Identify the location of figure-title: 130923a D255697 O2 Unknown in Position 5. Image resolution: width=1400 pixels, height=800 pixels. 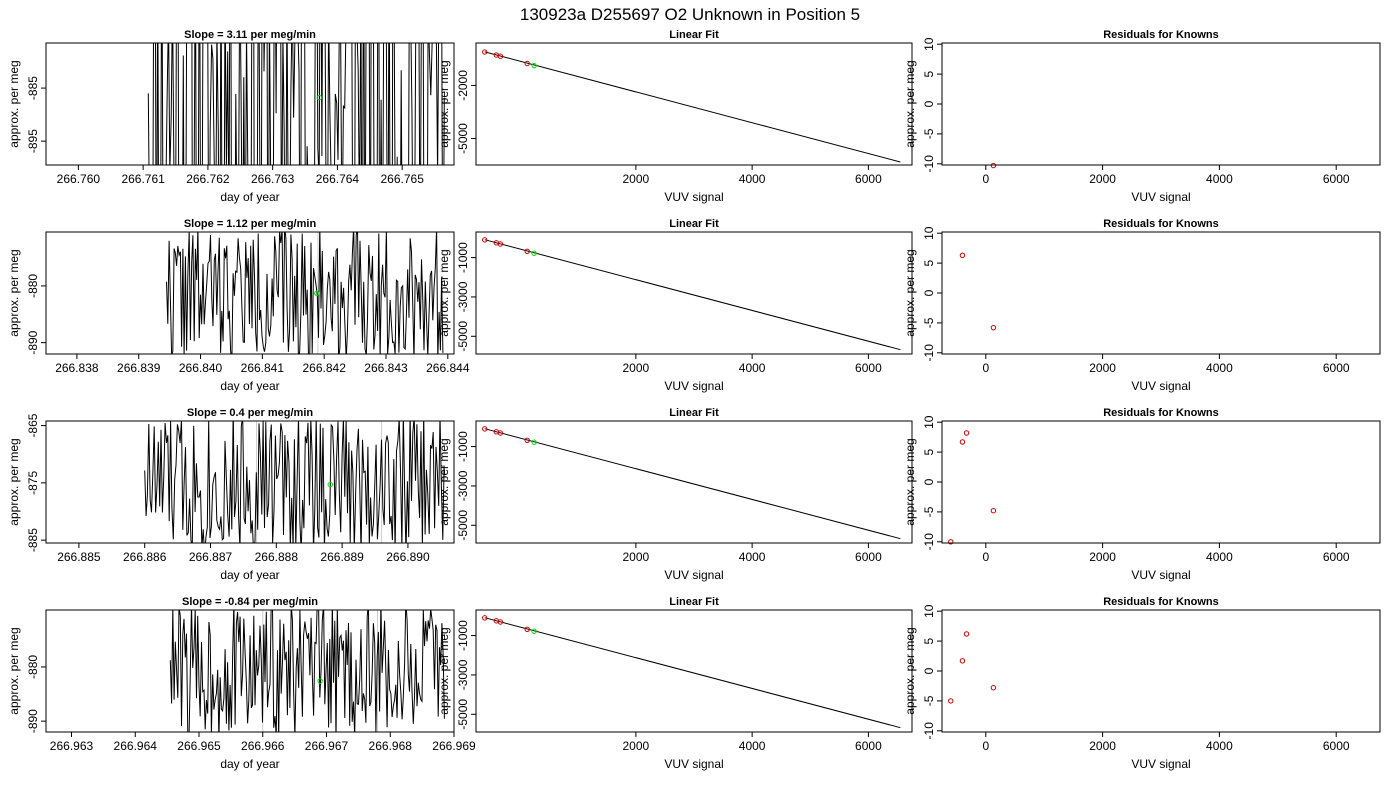
(690, 14).